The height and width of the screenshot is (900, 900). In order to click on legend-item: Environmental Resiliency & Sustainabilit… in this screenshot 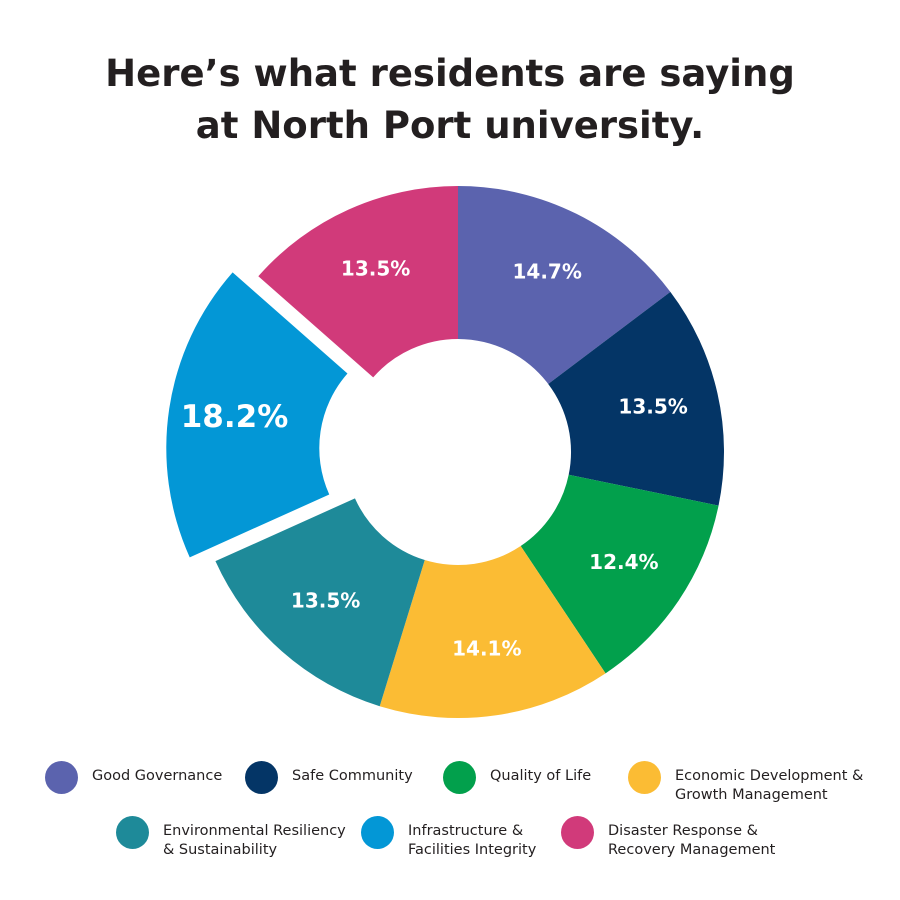, I will do `click(231, 838)`.